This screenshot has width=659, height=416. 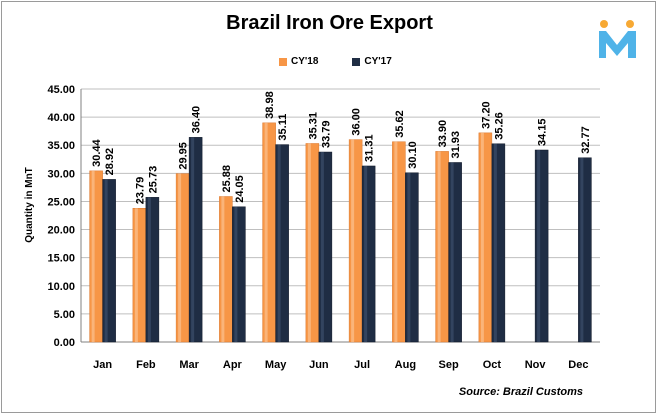 I want to click on x-tick-label: Nov, so click(x=536, y=365).